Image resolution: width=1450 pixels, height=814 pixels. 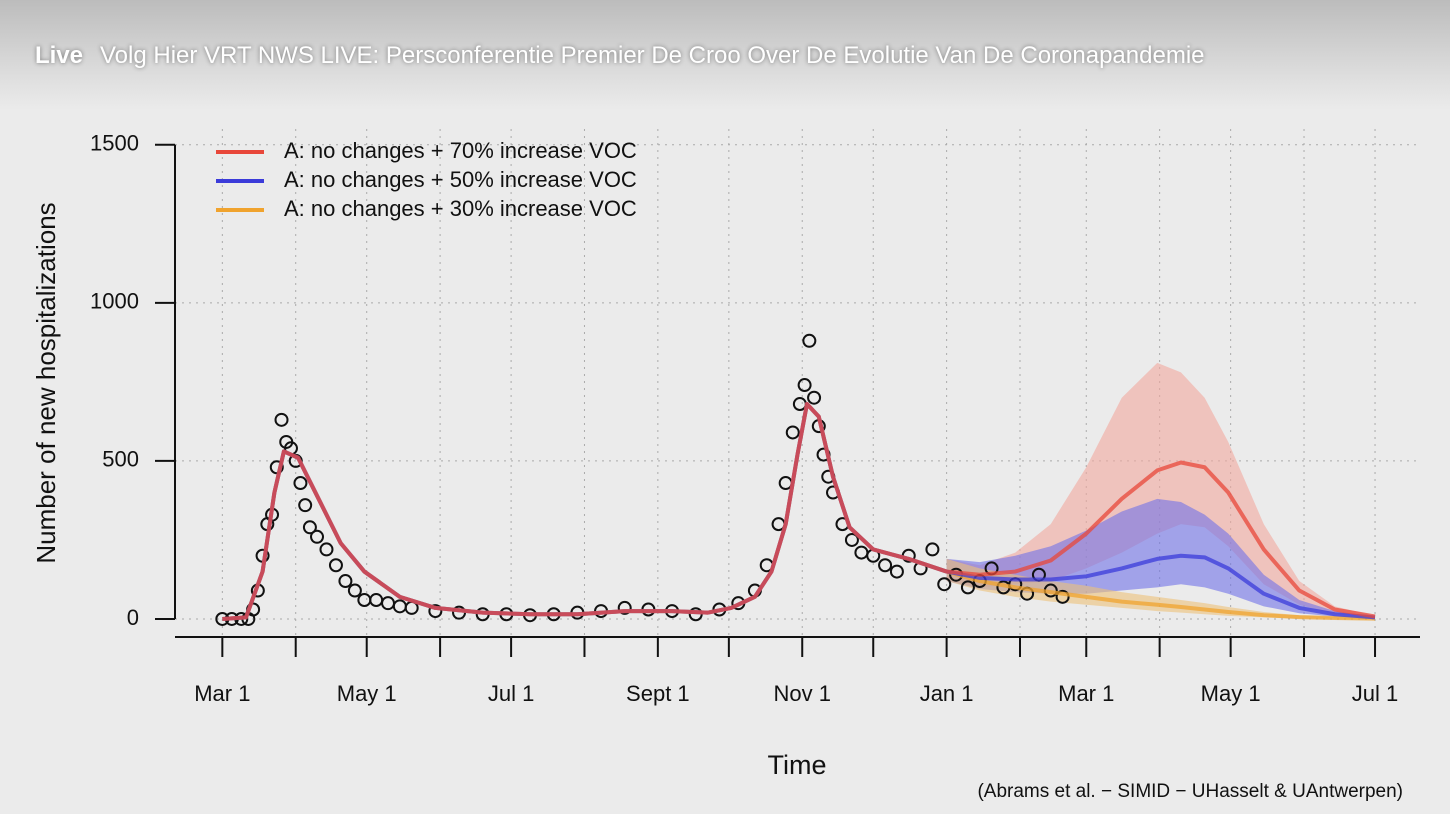 I want to click on legend-label: A: no changes + 50% increase VOC, so click(x=460, y=179).